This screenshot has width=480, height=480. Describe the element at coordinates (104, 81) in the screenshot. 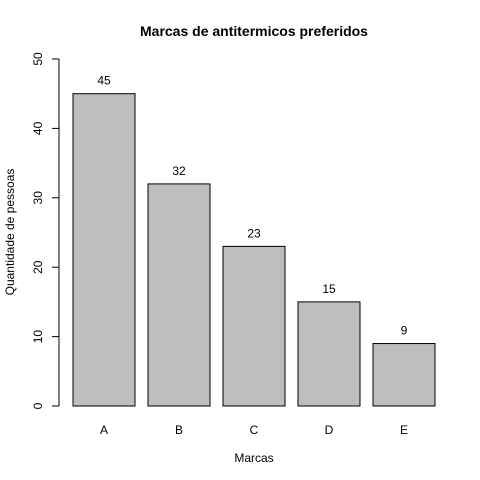

I see `data-label-a: 45` at that location.